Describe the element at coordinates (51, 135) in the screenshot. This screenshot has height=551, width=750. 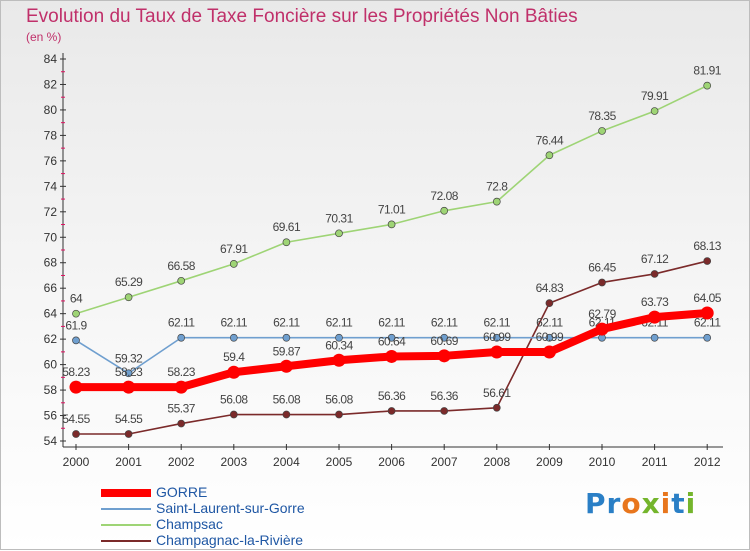
I see `y-tick-label: 78` at that location.